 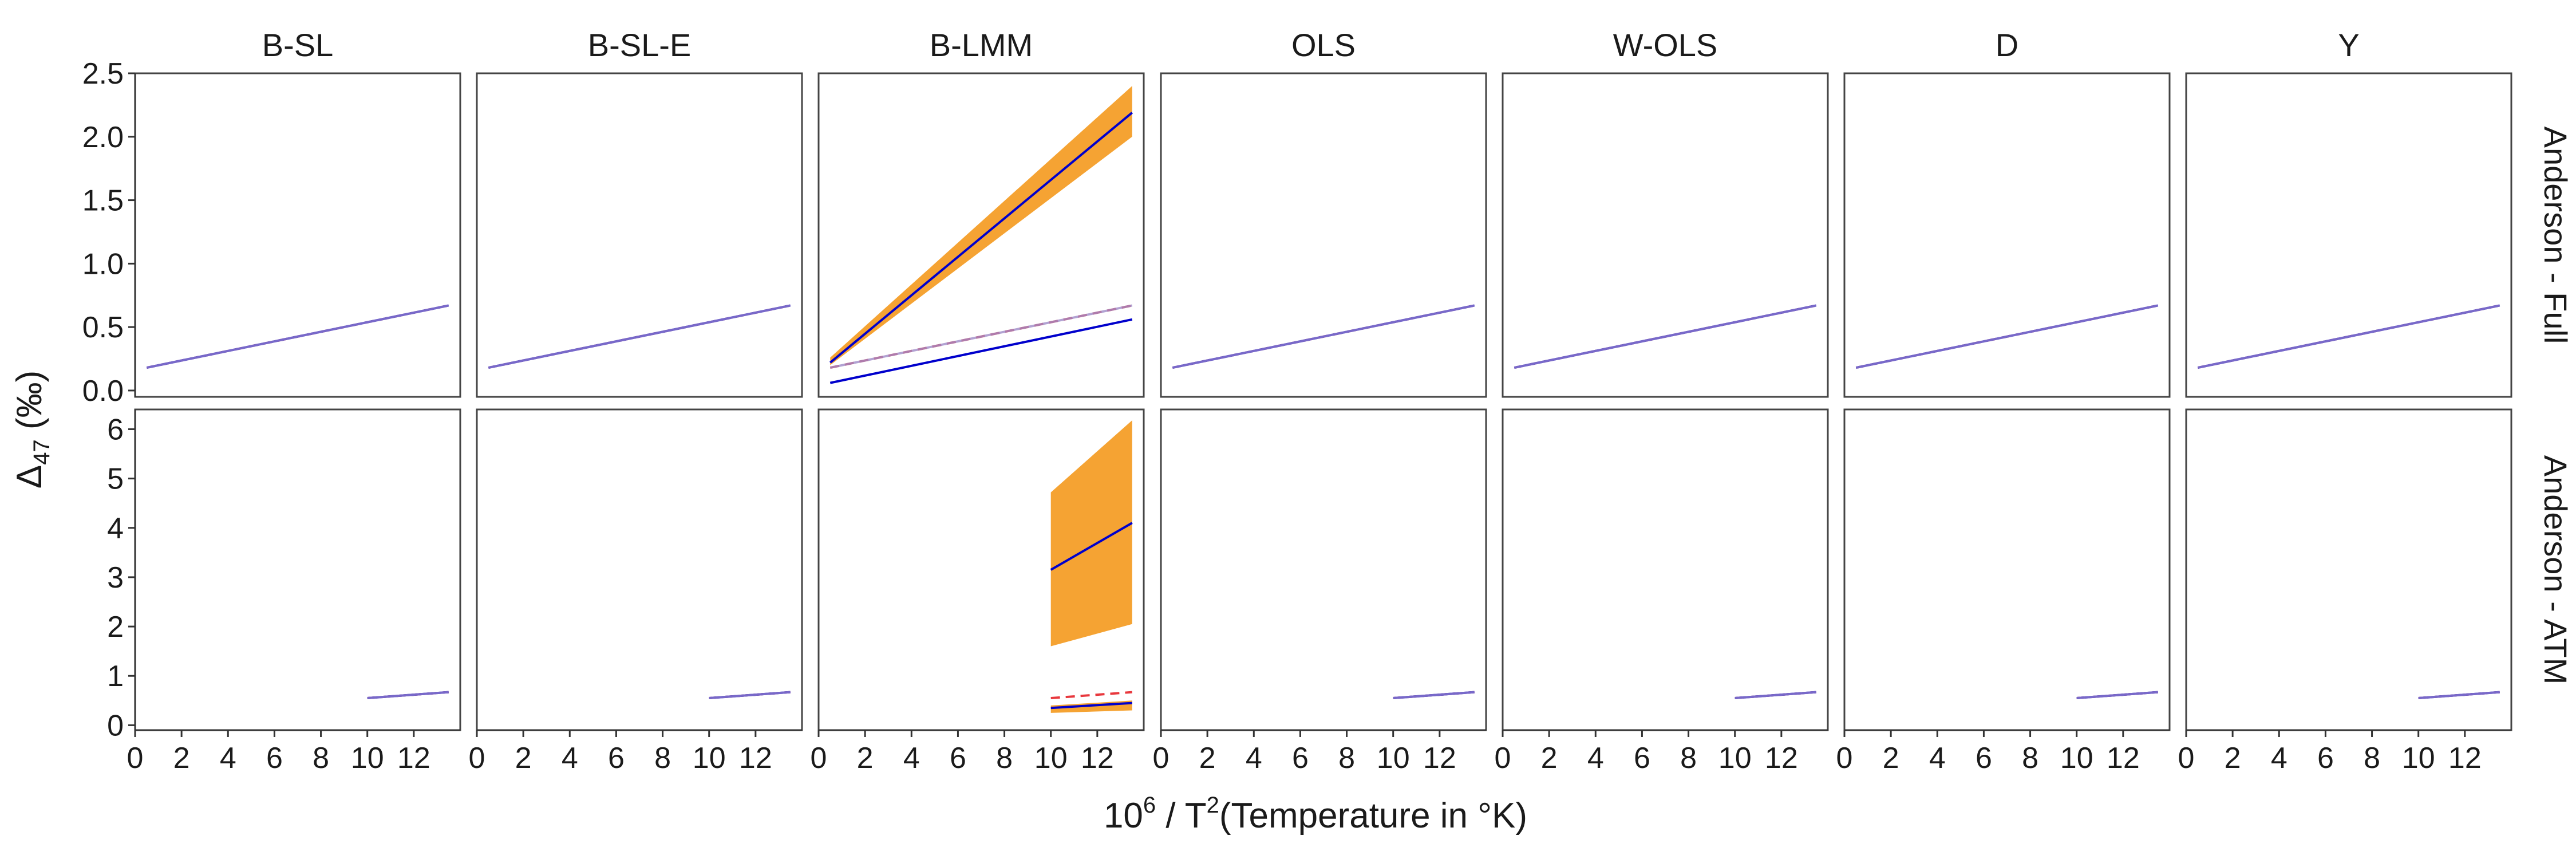 I want to click on column-label: B-SL, so click(x=298, y=45).